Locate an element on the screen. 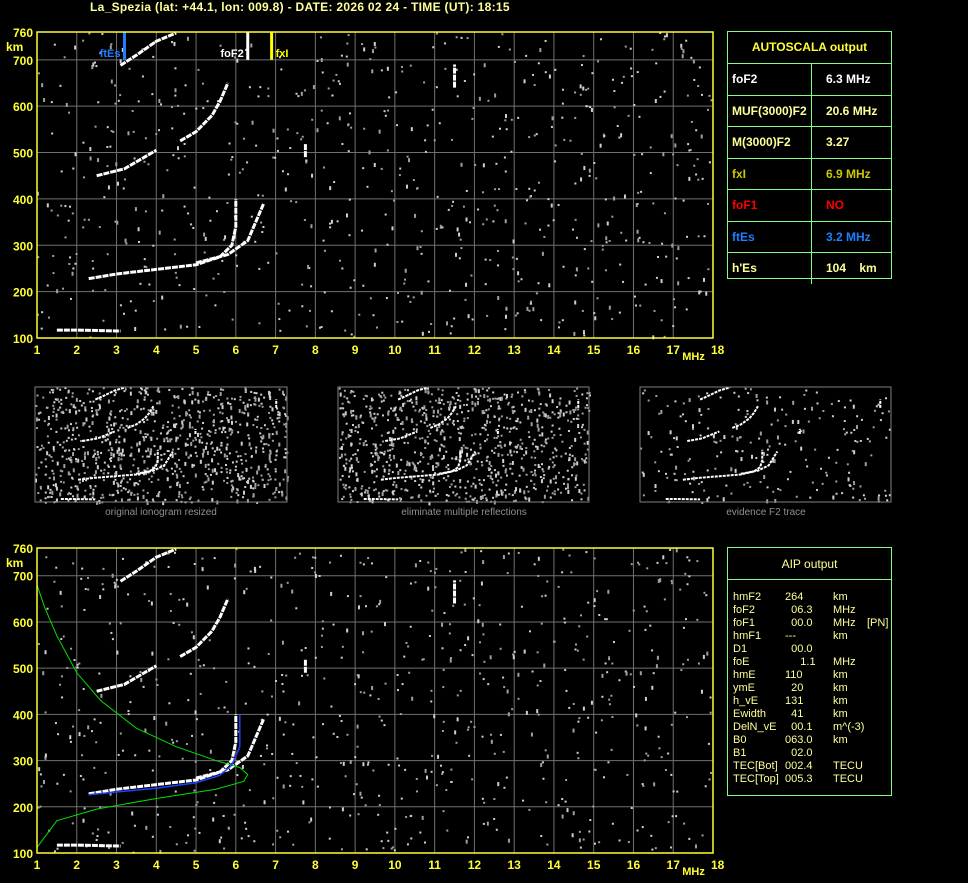 The height and width of the screenshot is (883, 968). aip-name: TEC[Top] is located at coordinates (756, 779).